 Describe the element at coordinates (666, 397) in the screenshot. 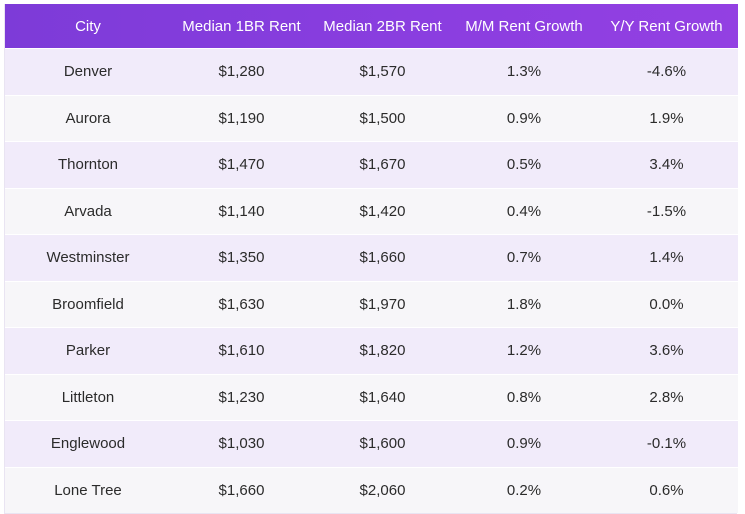

I see `cell-yy-rent-growth: 2.8%` at that location.